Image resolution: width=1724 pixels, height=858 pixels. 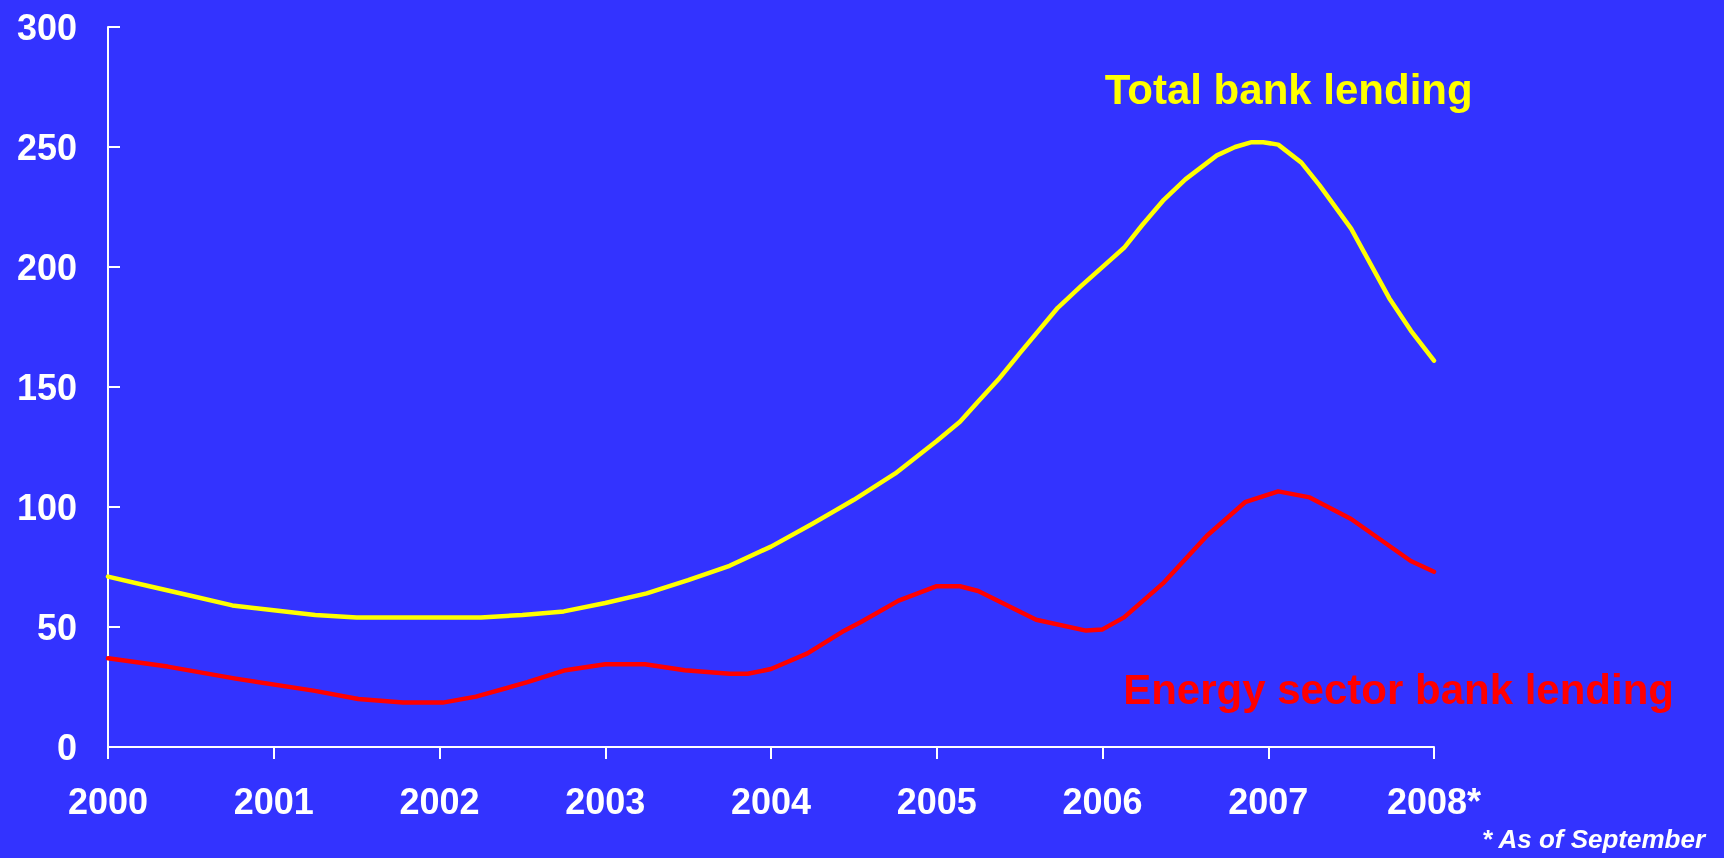 I want to click on y-tick-label: 100, so click(x=46, y=507).